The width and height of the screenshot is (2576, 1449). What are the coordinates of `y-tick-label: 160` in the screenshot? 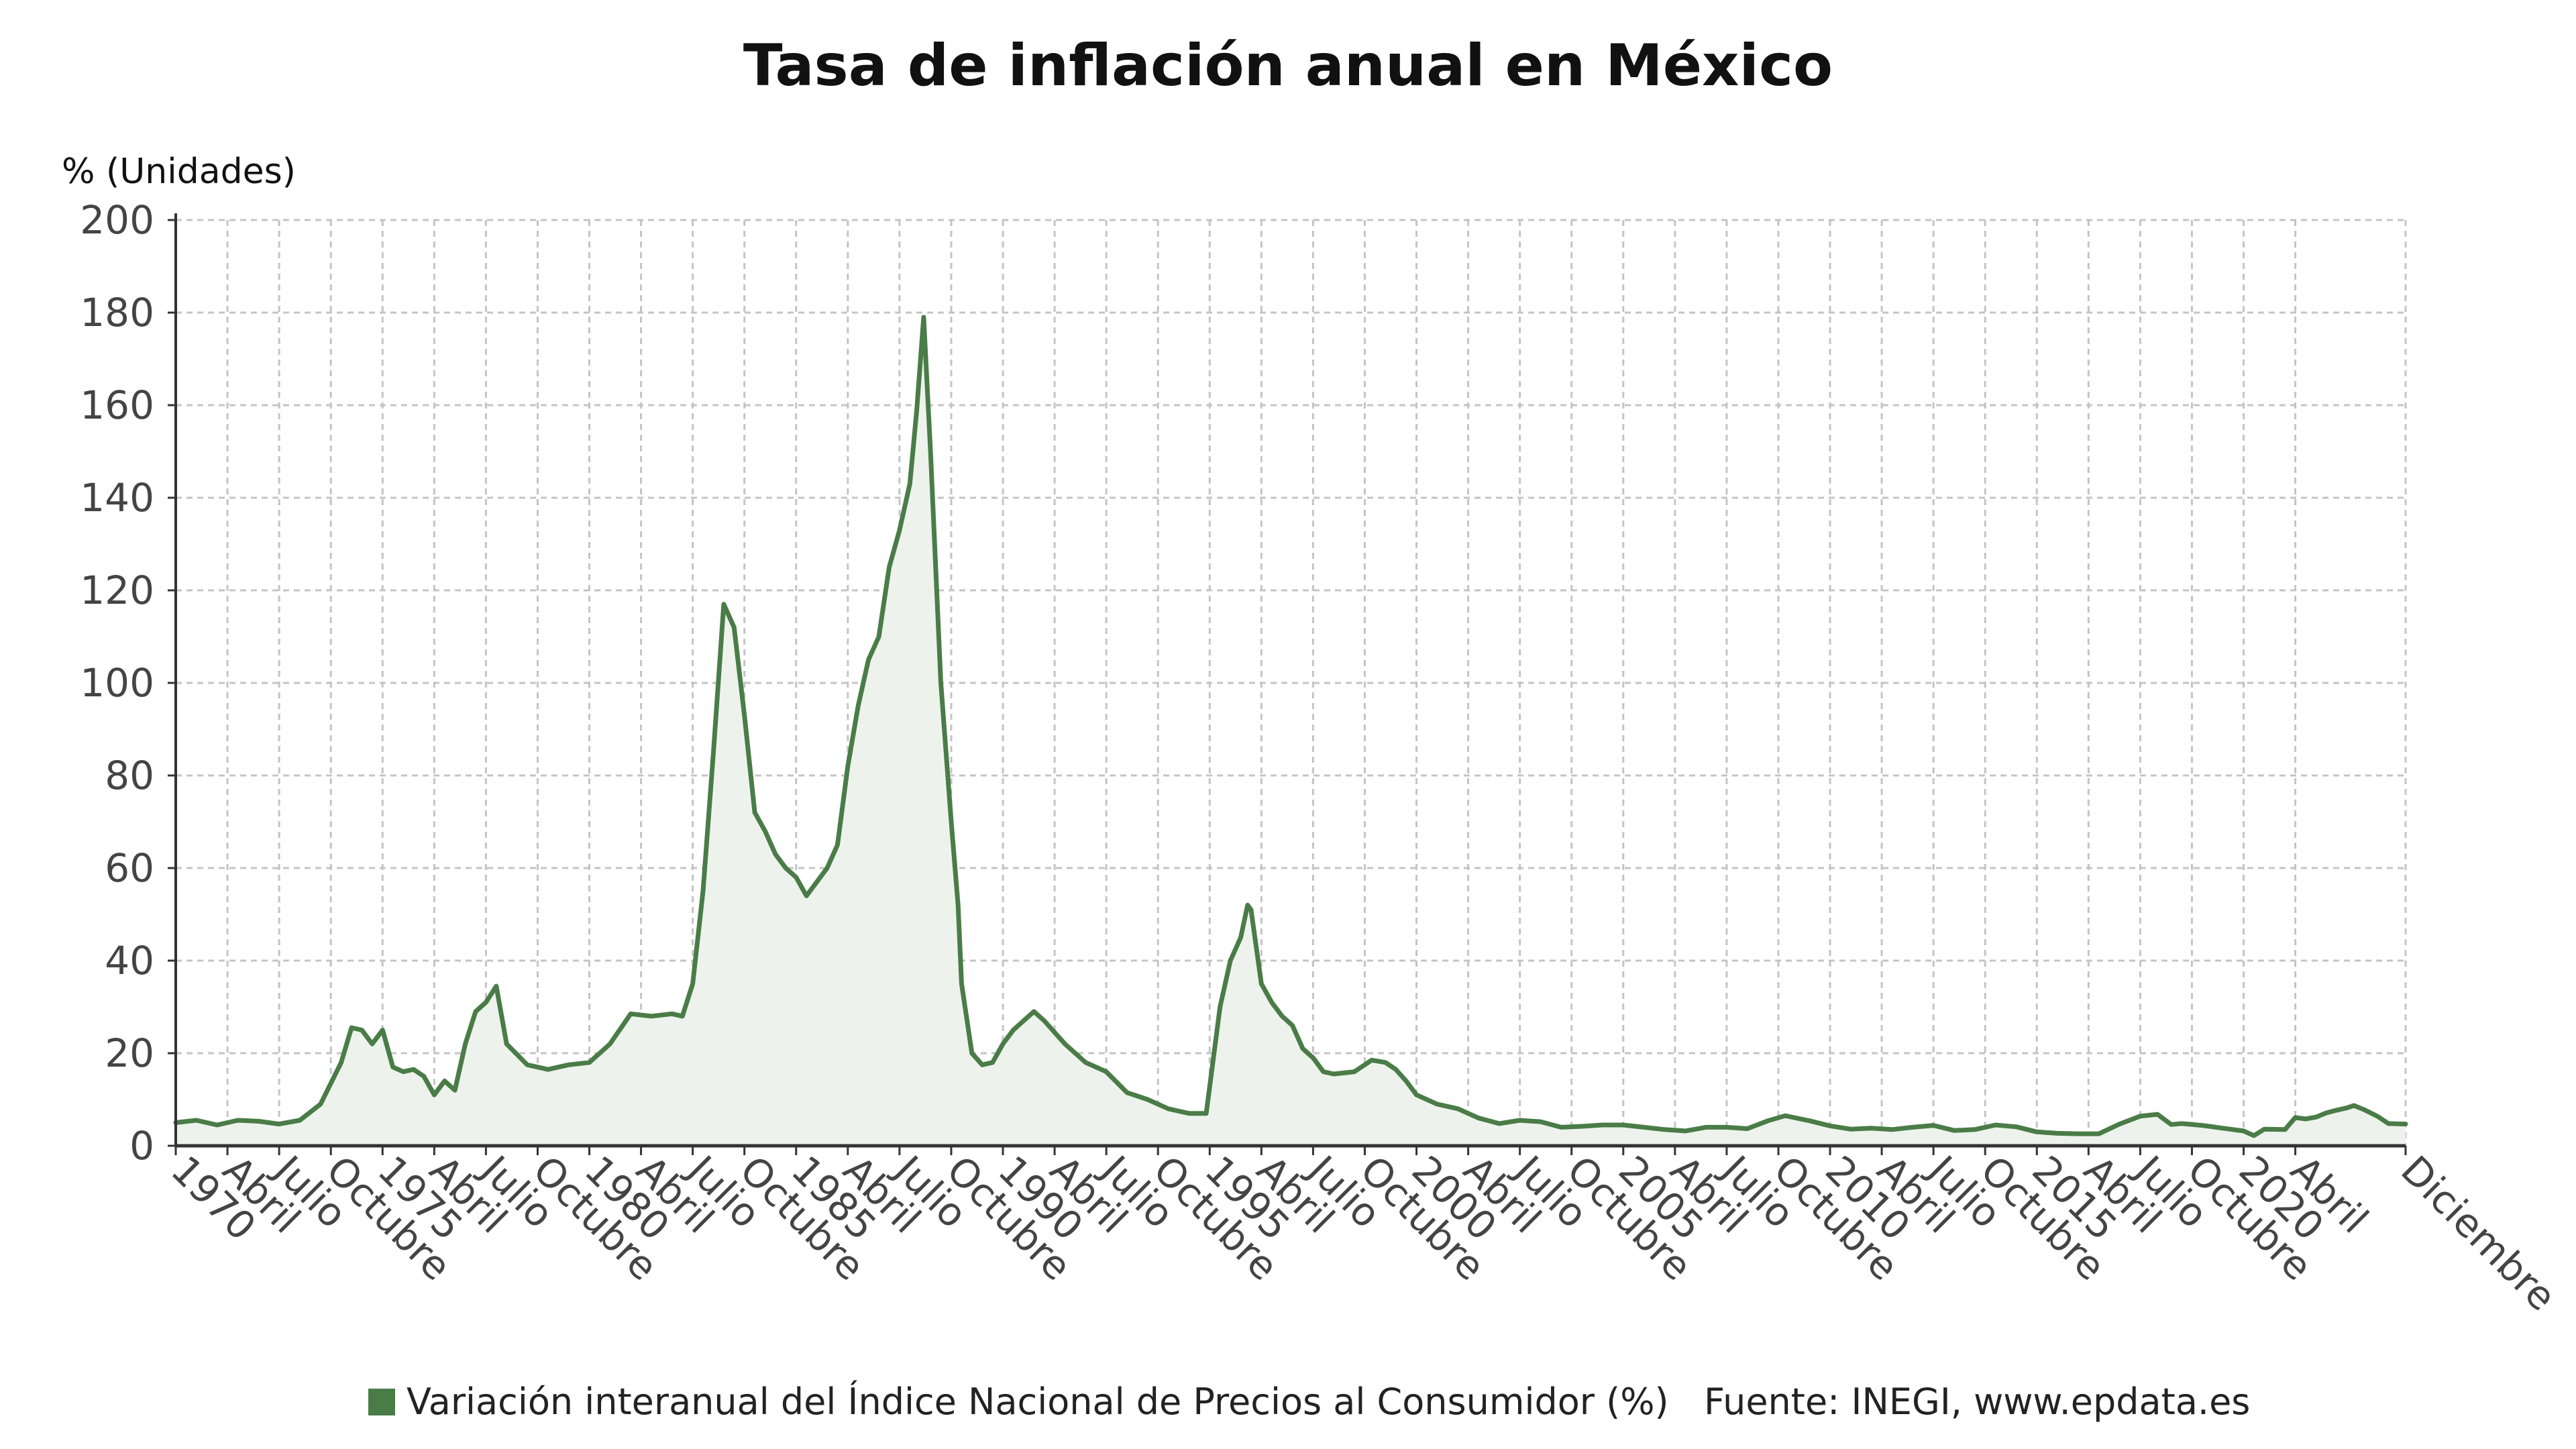 It's located at (117, 405).